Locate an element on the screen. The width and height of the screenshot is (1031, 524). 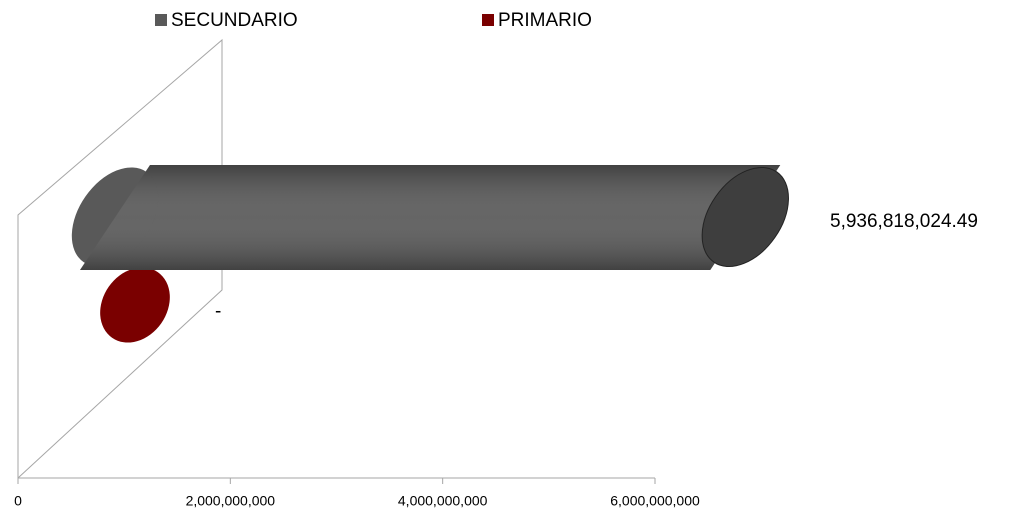
data-label: 5,936,818,024.49 is located at coordinates (904, 221).